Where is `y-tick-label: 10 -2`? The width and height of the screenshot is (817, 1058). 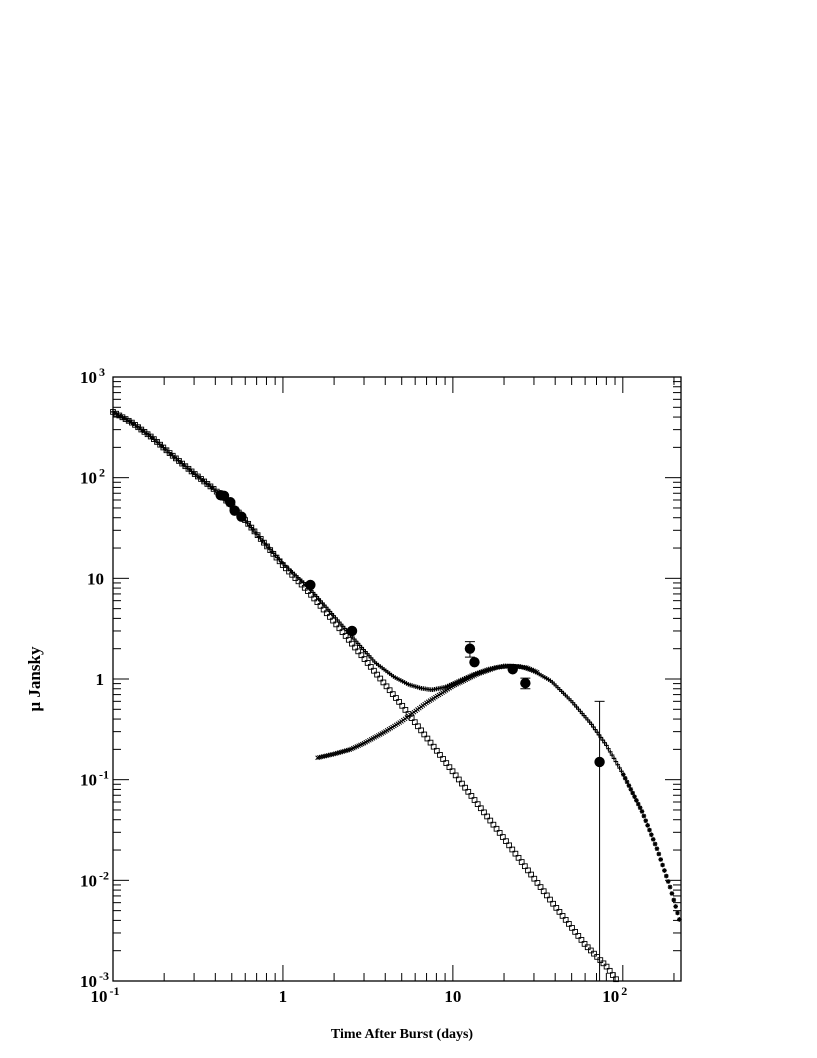 y-tick-label: 10 -2 is located at coordinates (94, 879).